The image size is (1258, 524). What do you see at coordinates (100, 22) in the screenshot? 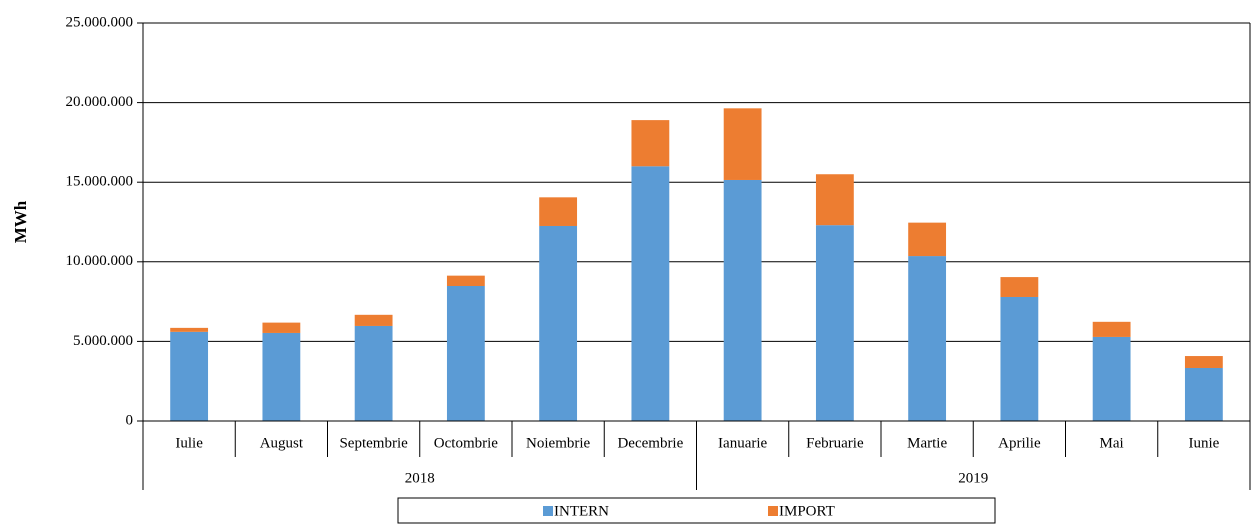
I see `y-tick-label: 25.000.000` at bounding box center [100, 22].